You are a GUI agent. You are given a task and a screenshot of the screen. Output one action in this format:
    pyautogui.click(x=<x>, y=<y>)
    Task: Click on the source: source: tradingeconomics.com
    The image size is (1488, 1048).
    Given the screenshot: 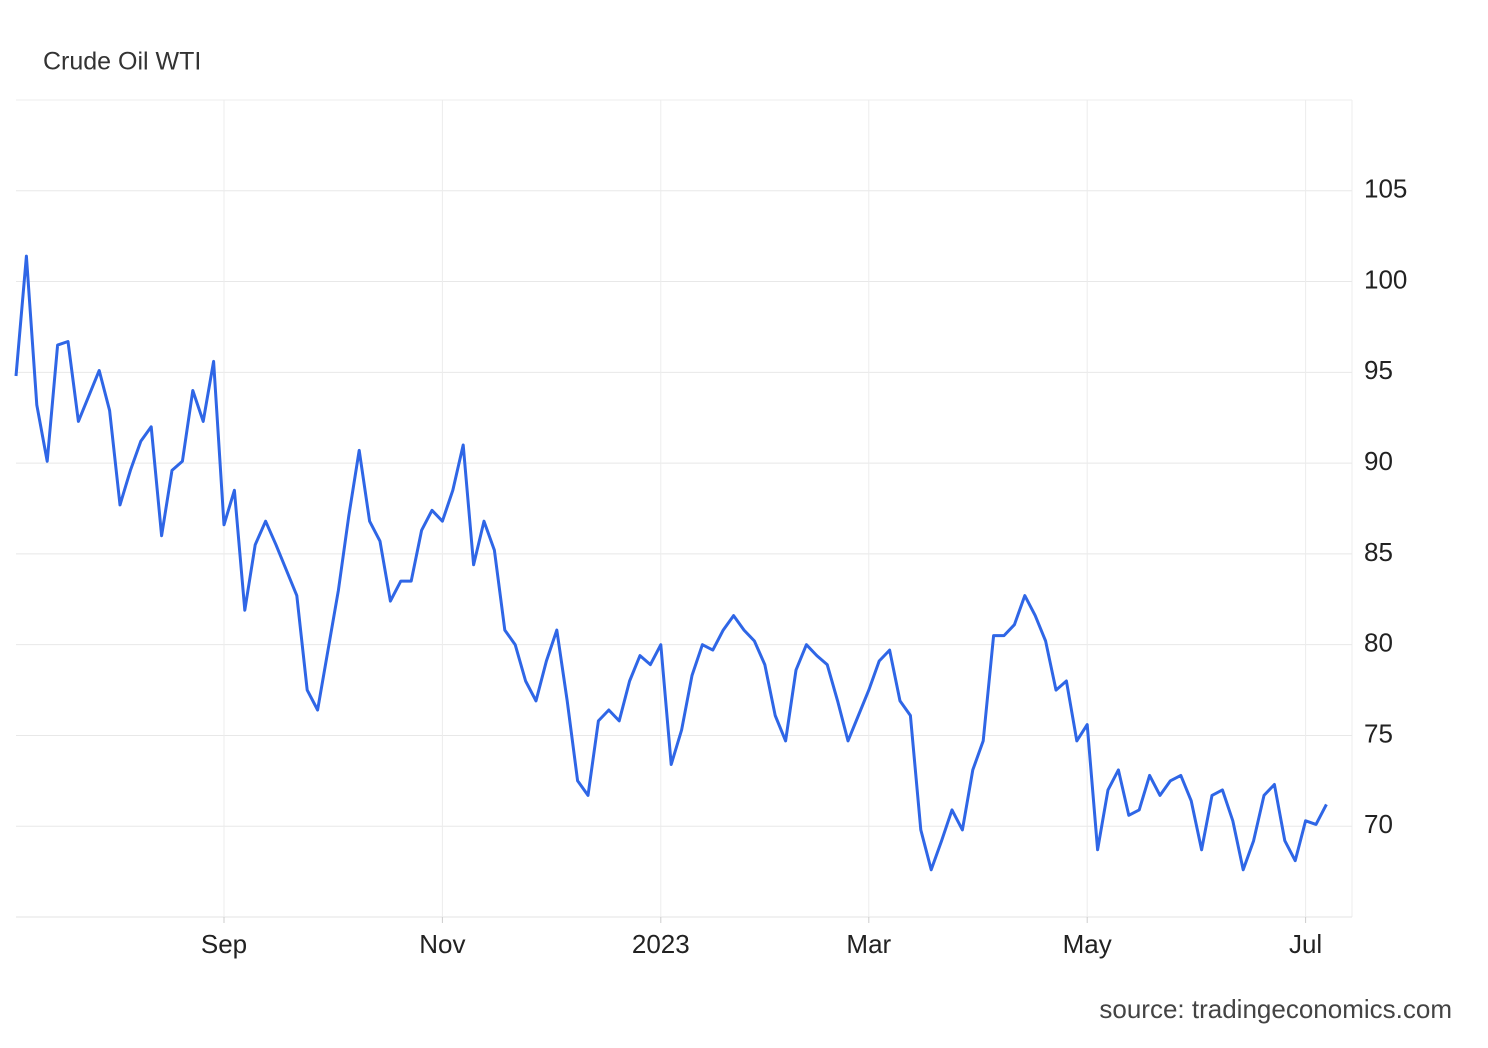 What is the action you would take?
    pyautogui.click(x=1275, y=1009)
    